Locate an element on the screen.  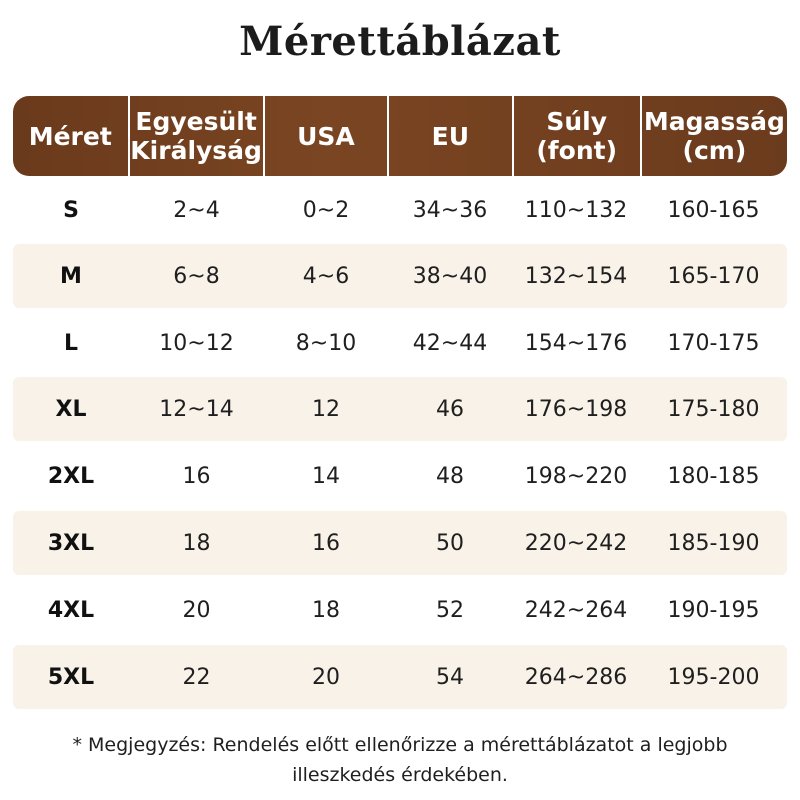
header-eu: EU is located at coordinates (449, 136).